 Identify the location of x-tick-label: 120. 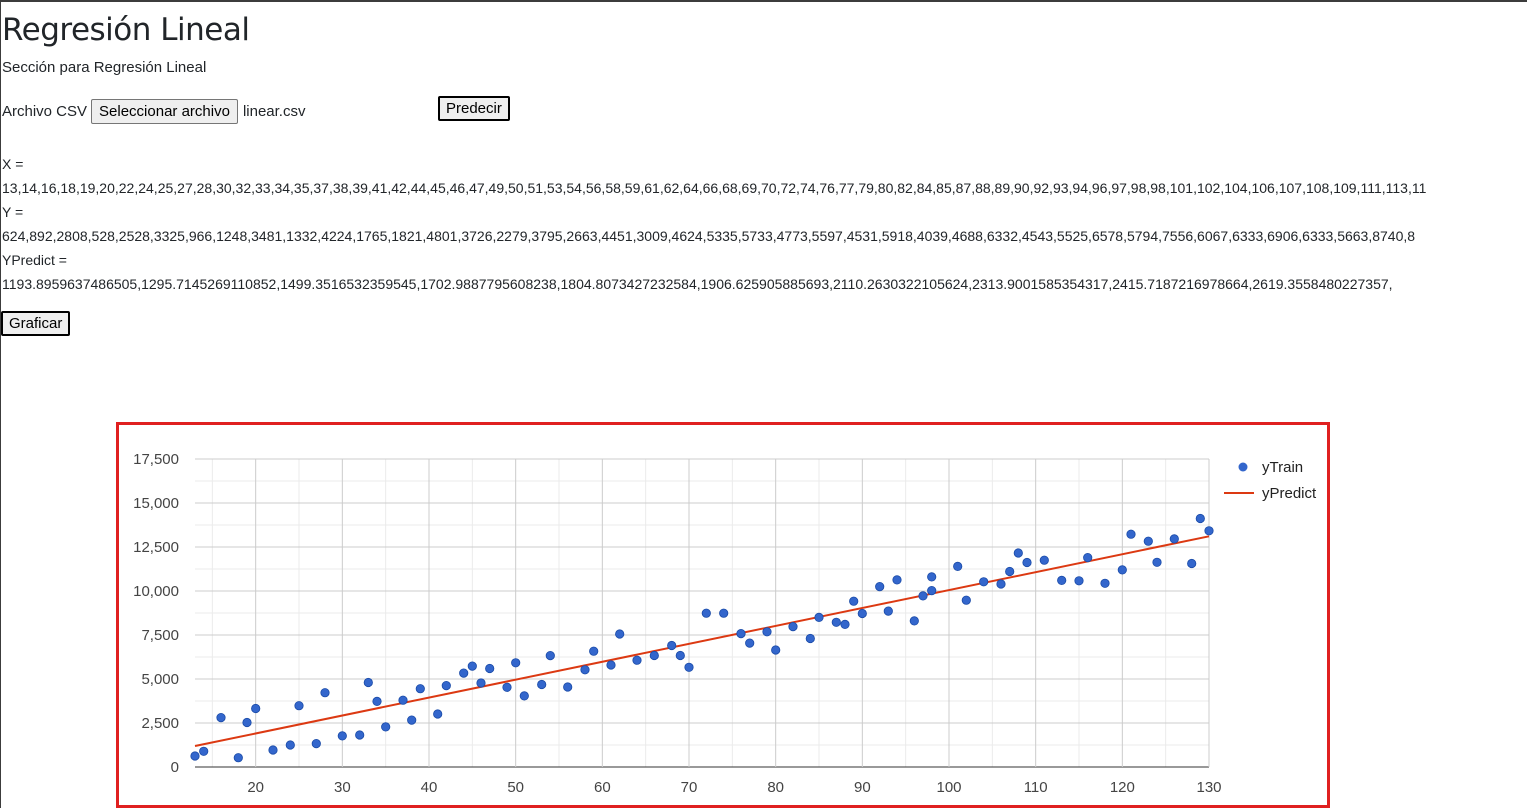
(1122, 787).